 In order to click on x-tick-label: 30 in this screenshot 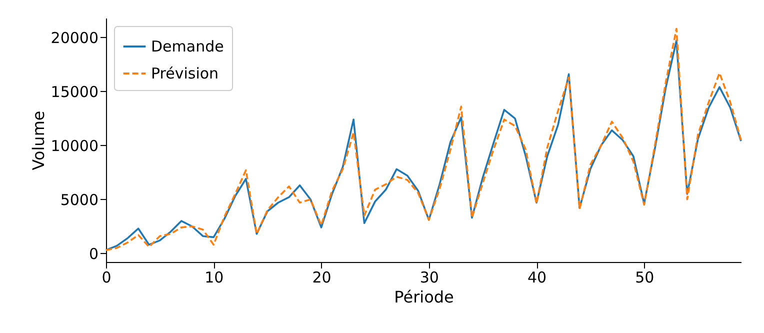, I will do `click(429, 277)`.